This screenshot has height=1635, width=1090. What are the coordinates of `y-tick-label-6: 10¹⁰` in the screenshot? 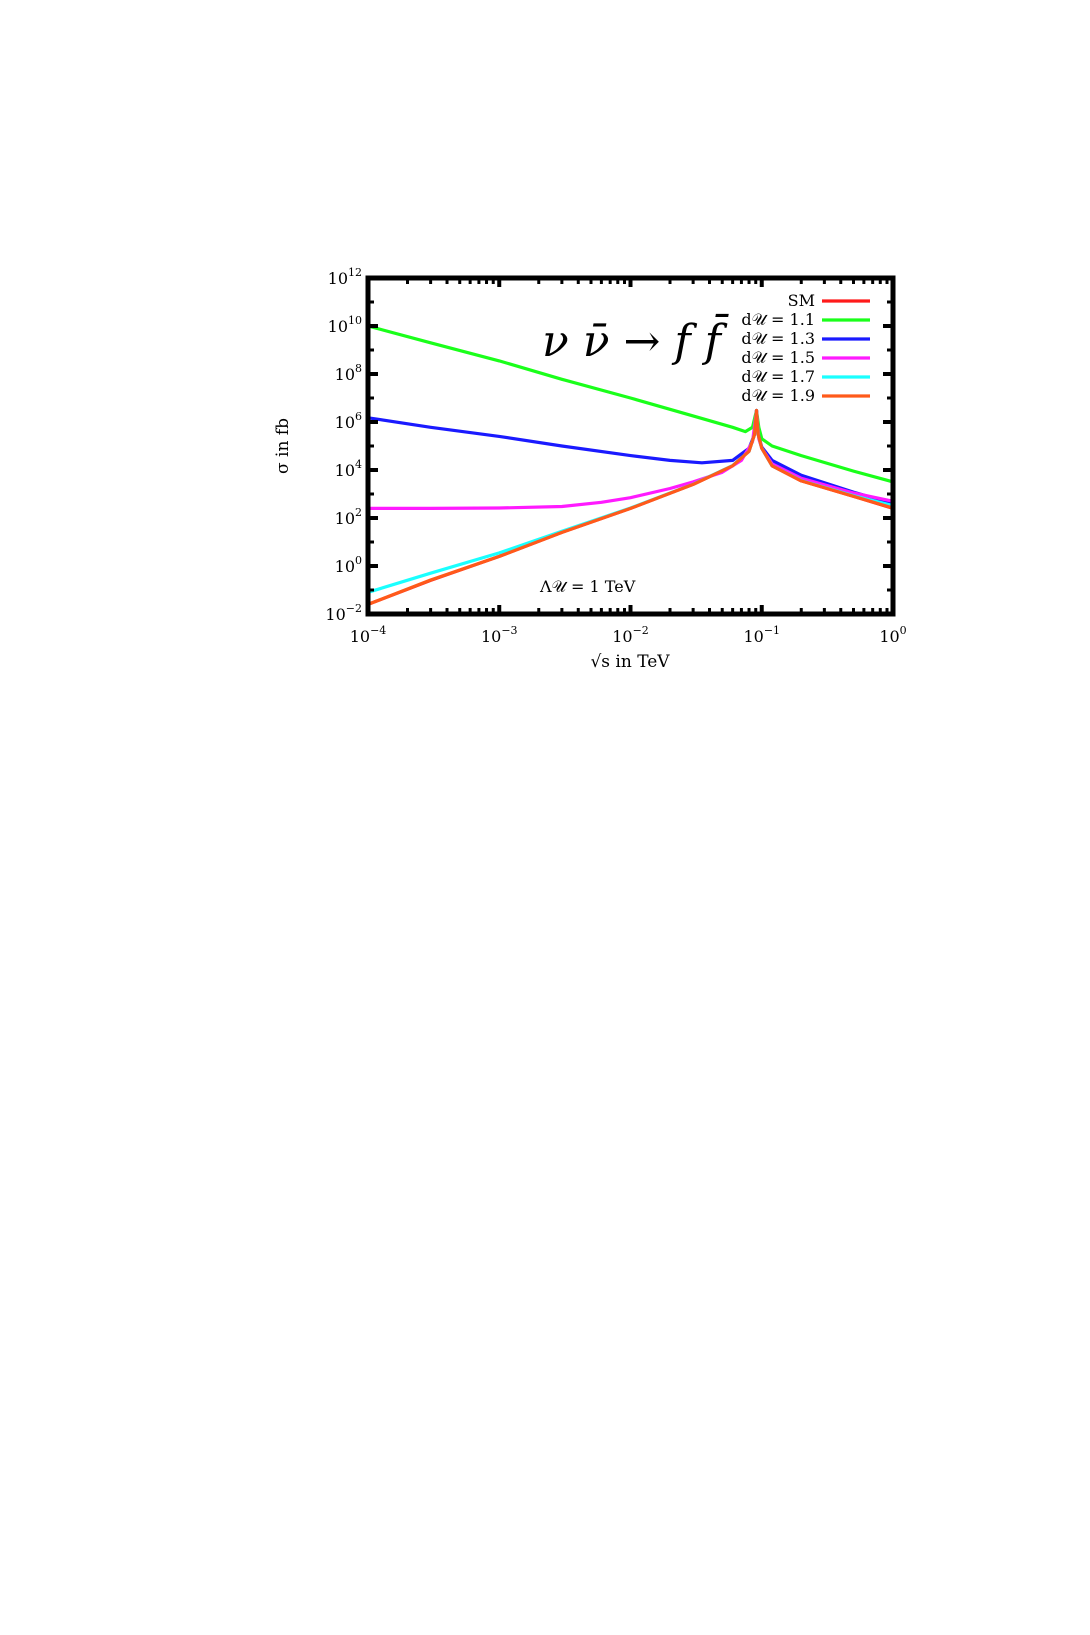 It's located at (345, 325).